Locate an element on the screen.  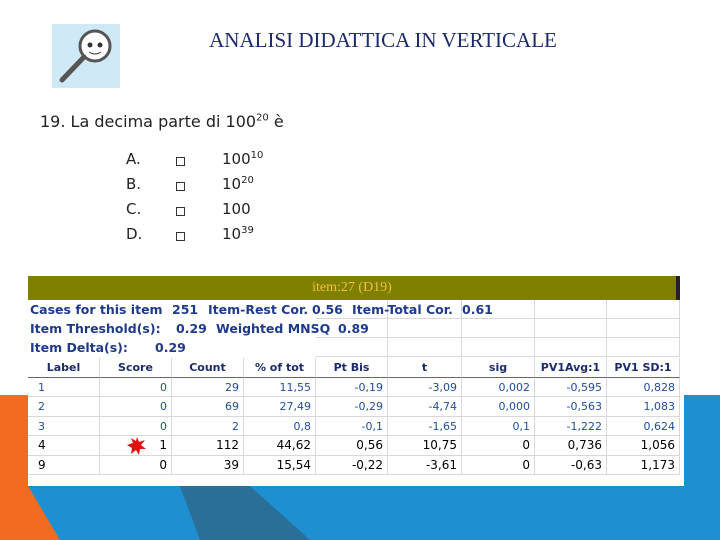
column-header: PV1 SD:1 is located at coordinates (643, 368).